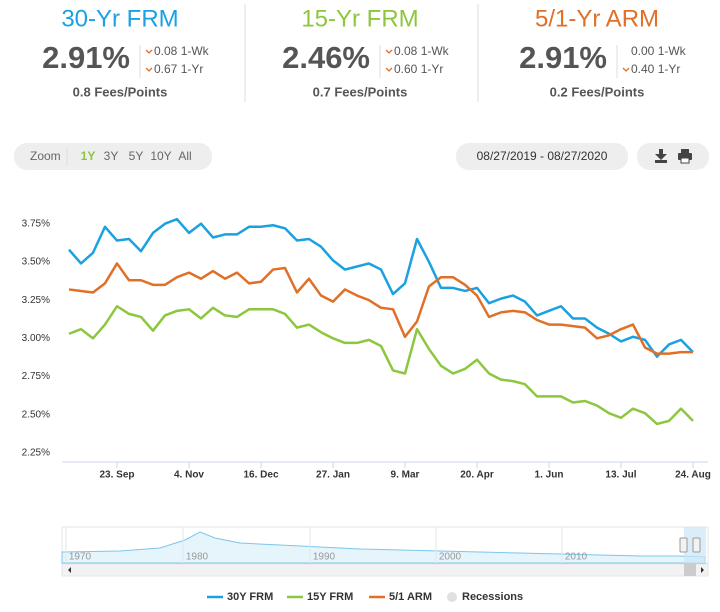  Describe the element at coordinates (326, 57) in the screenshot. I see `rate: 2.46%` at that location.